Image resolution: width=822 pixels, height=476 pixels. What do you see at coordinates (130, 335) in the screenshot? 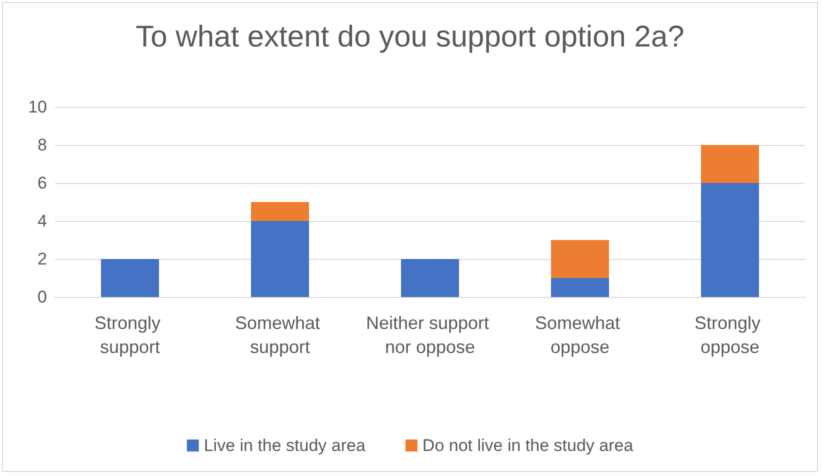
I see `x-tick-label: Strongly support` at bounding box center [130, 335].